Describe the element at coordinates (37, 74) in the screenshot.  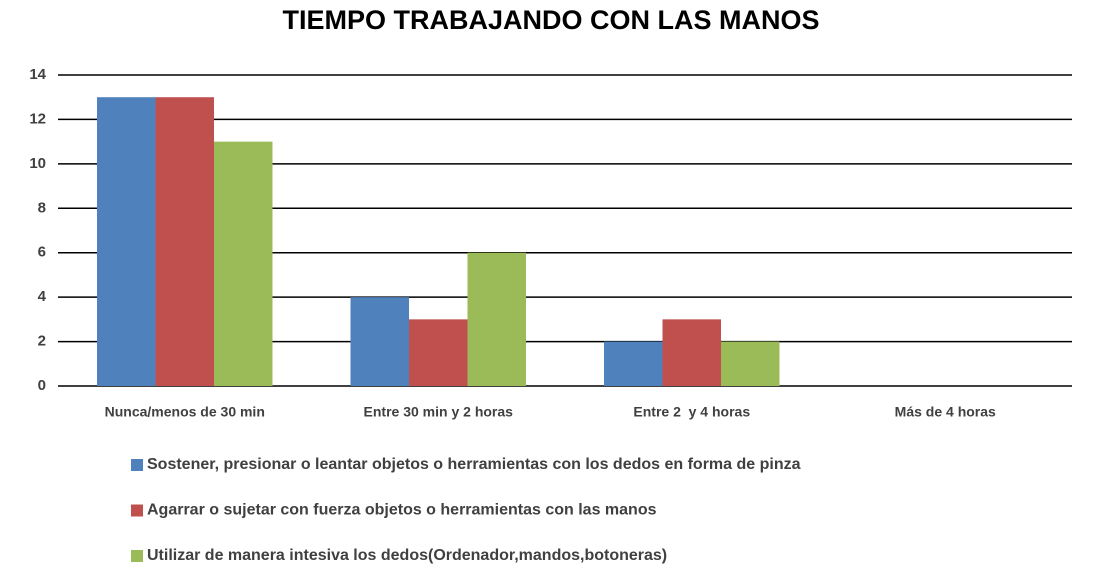
I see `y-tick-label: 14` at that location.